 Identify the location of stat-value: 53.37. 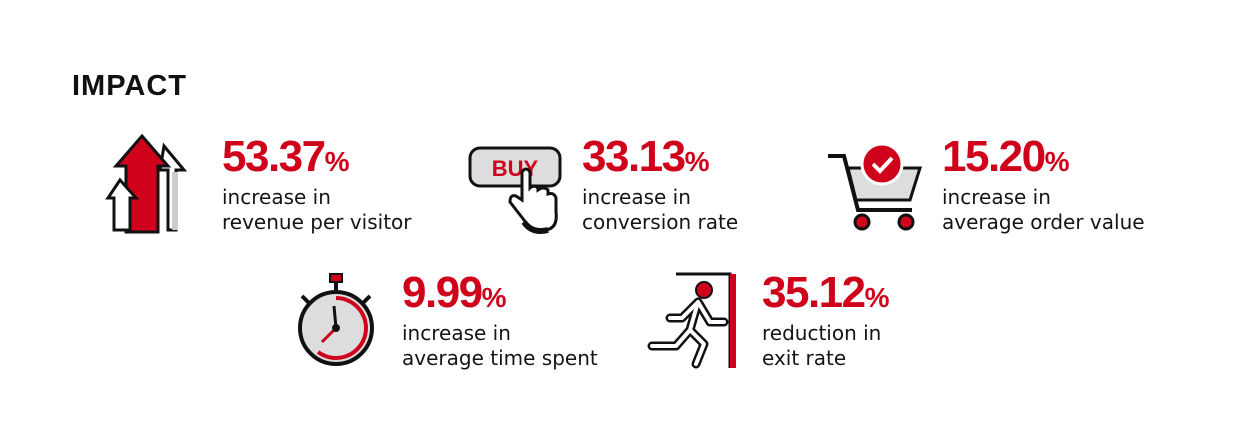
(274, 156).